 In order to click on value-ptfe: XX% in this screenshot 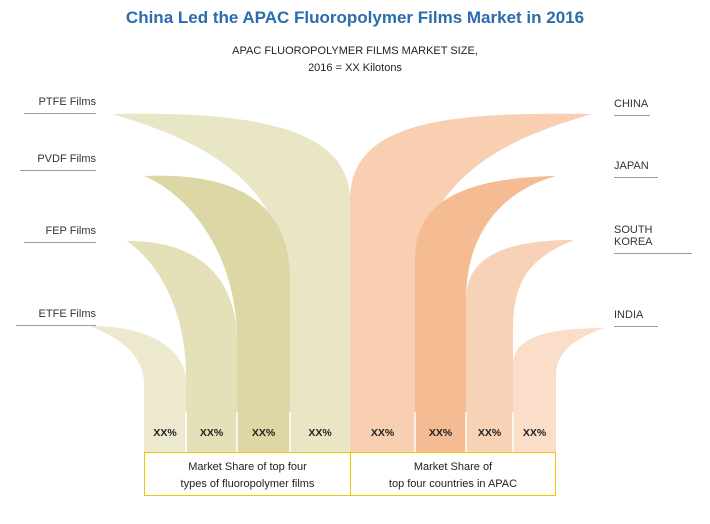, I will do `click(320, 433)`.